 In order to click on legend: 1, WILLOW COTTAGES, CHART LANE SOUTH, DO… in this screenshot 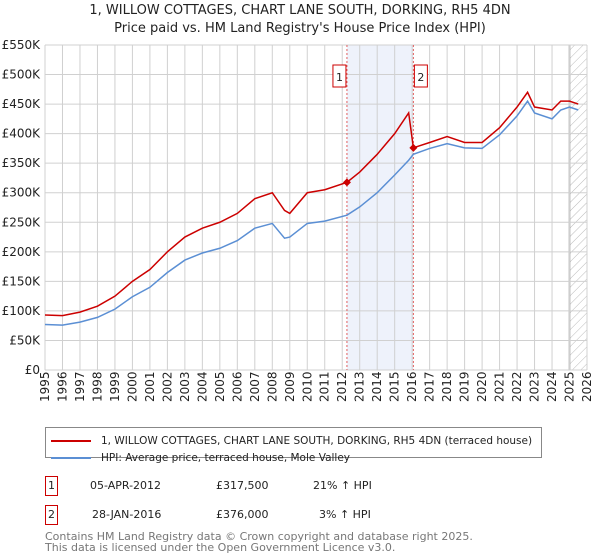, I will do `click(293, 445)`.